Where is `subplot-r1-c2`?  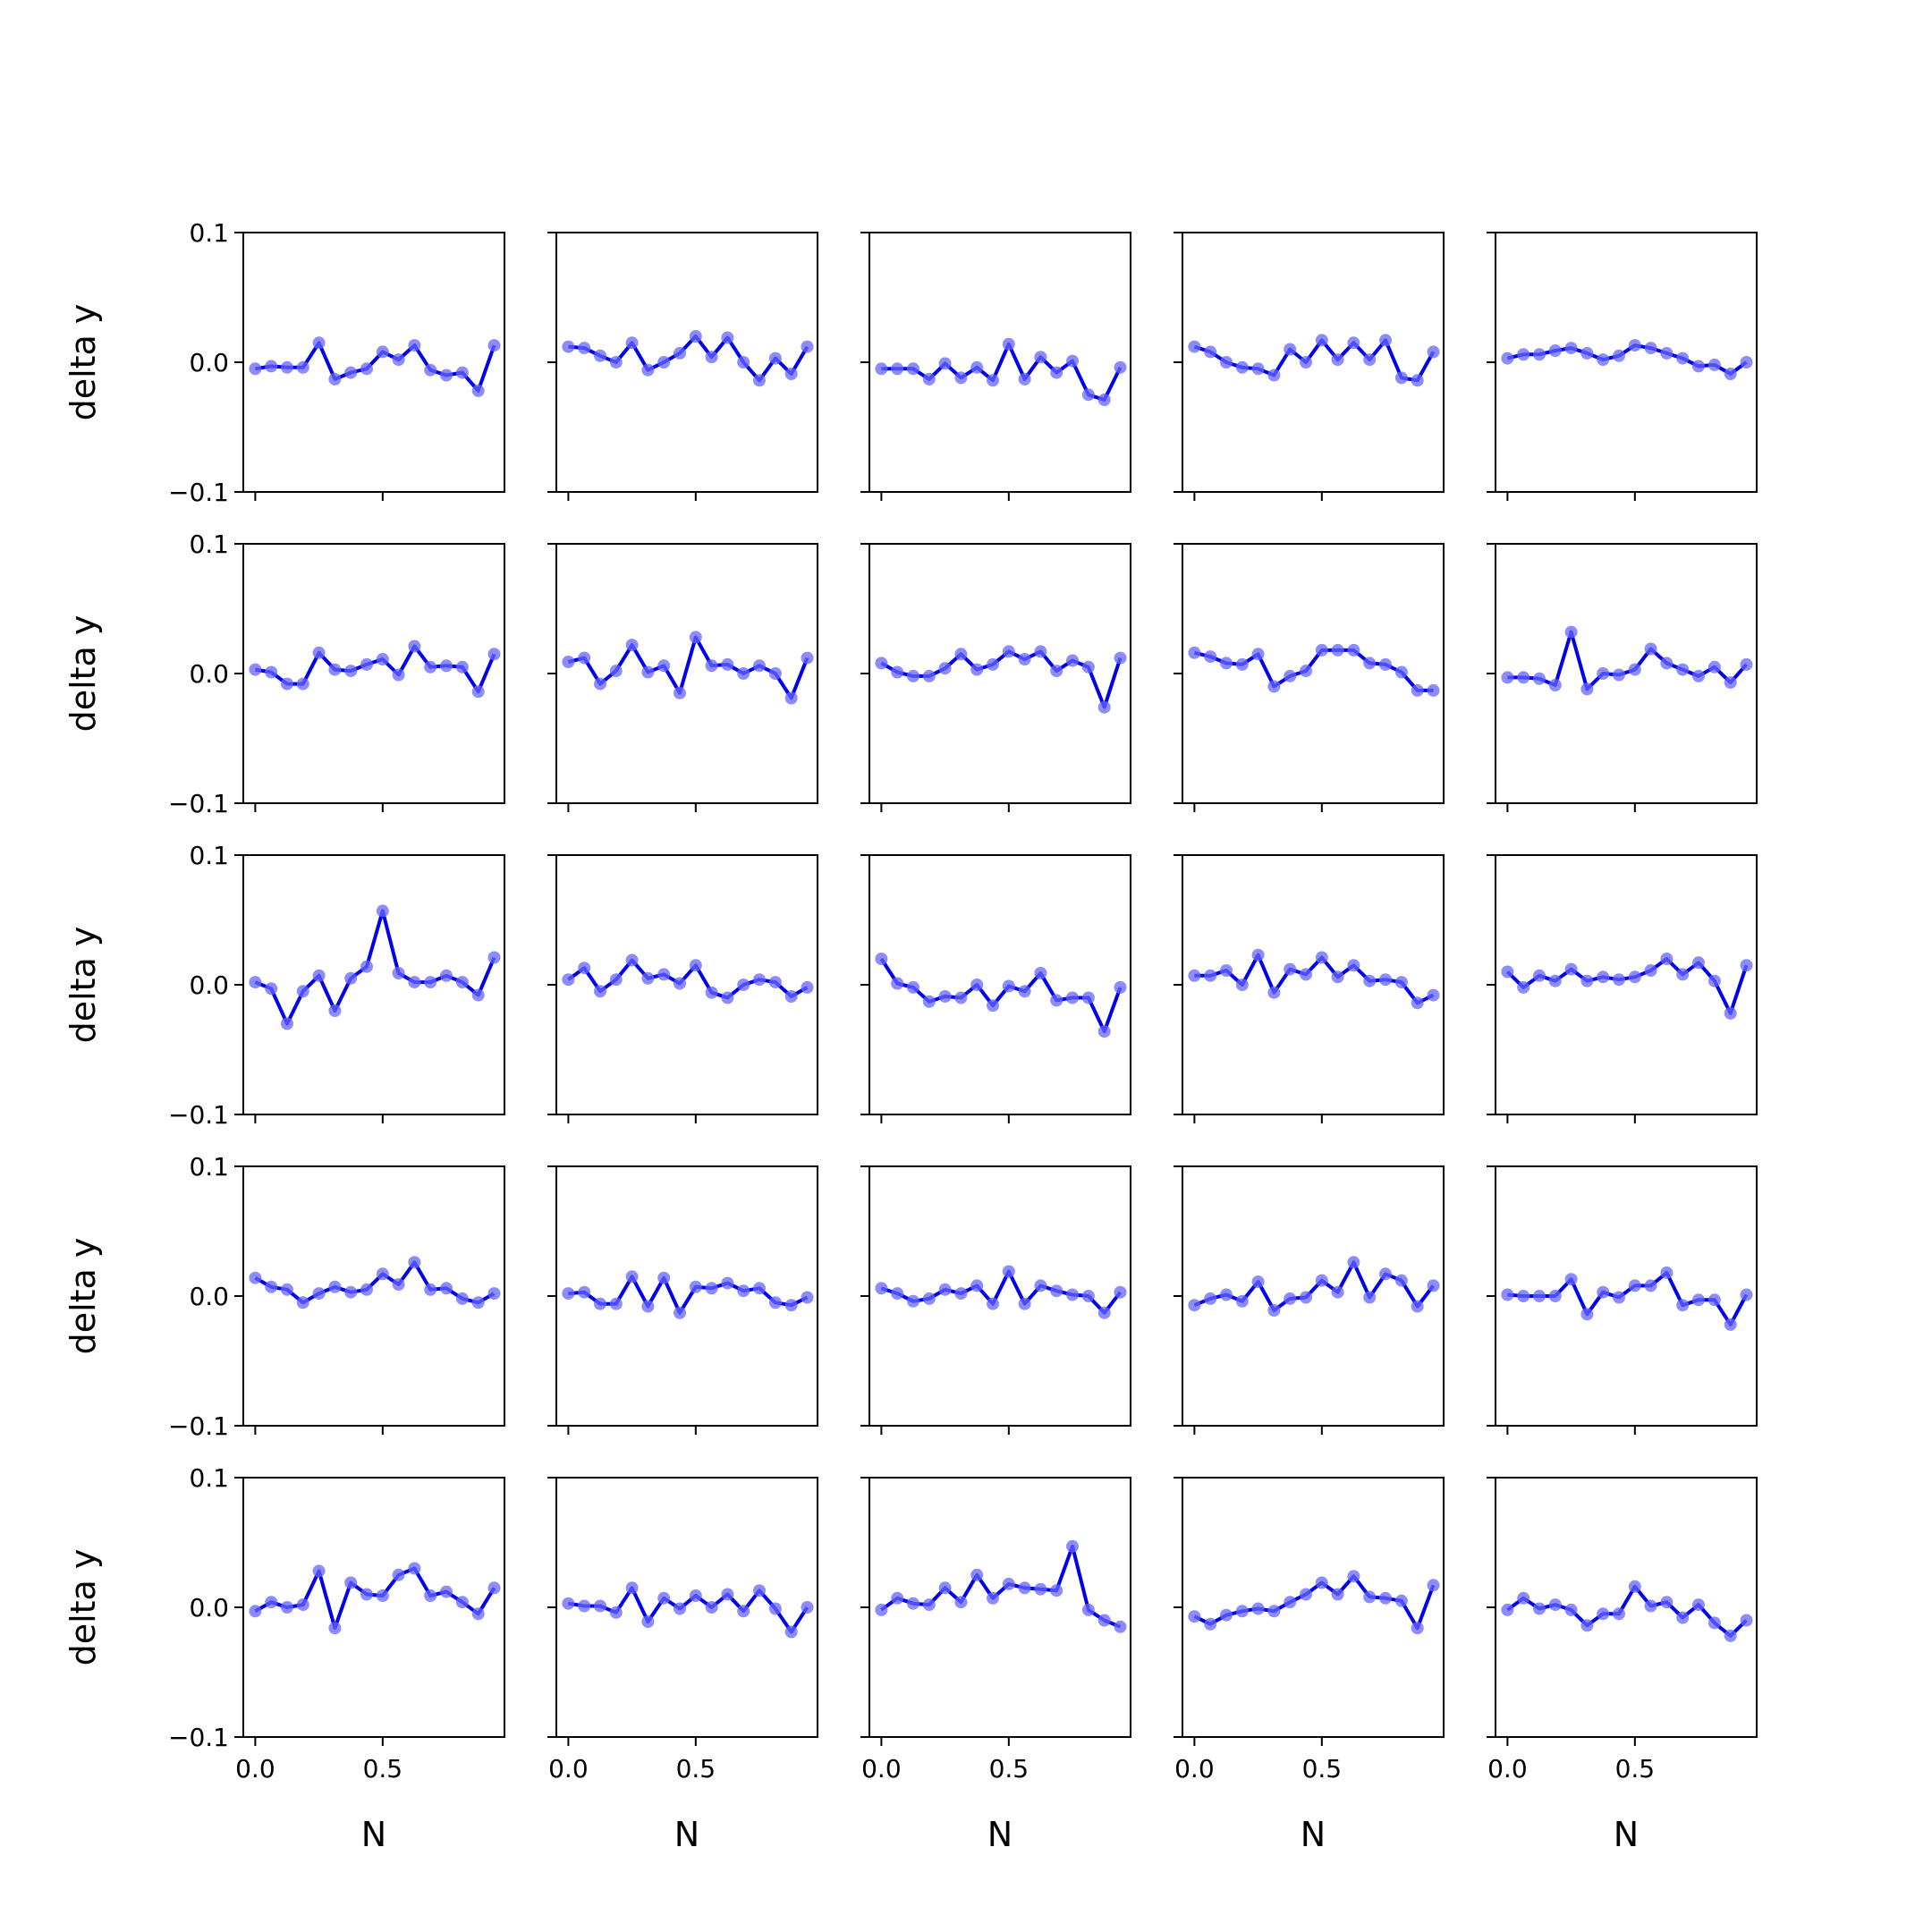 subplot-r1-c2 is located at coordinates (682, 366).